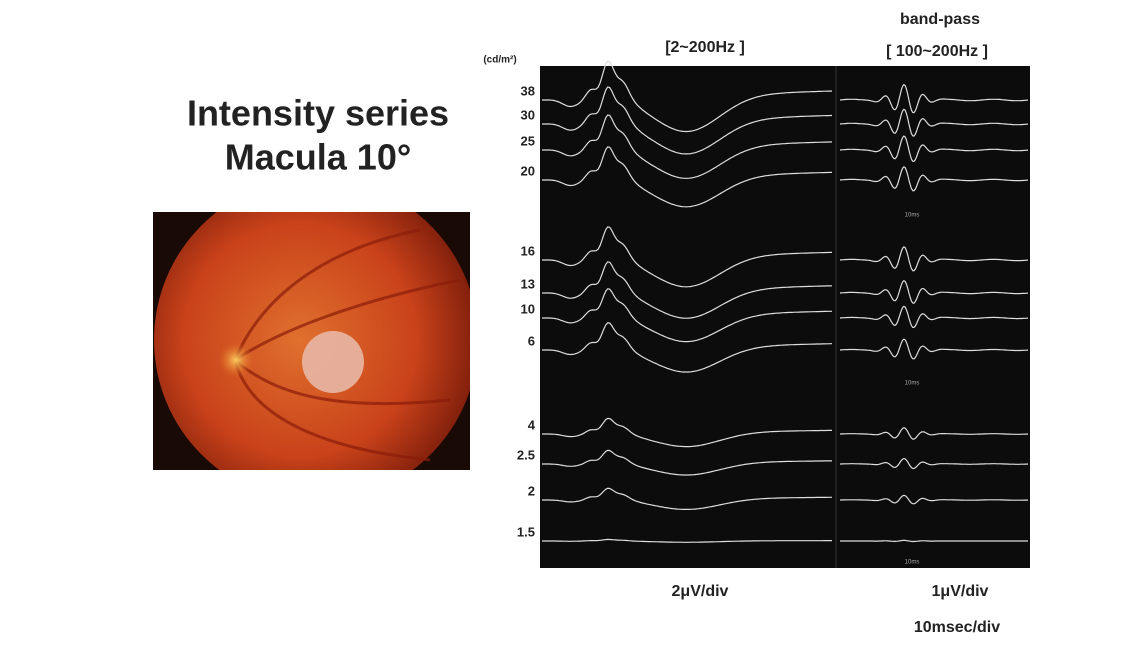  I want to click on intensity-label: 10, so click(528, 308).